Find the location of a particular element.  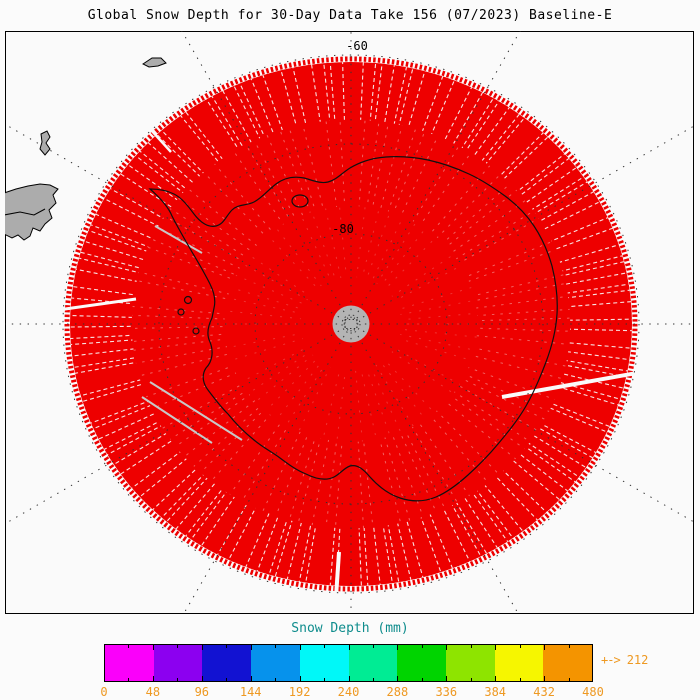

colorbar-overflow-annotation: +-> 212 is located at coordinates (624, 660).